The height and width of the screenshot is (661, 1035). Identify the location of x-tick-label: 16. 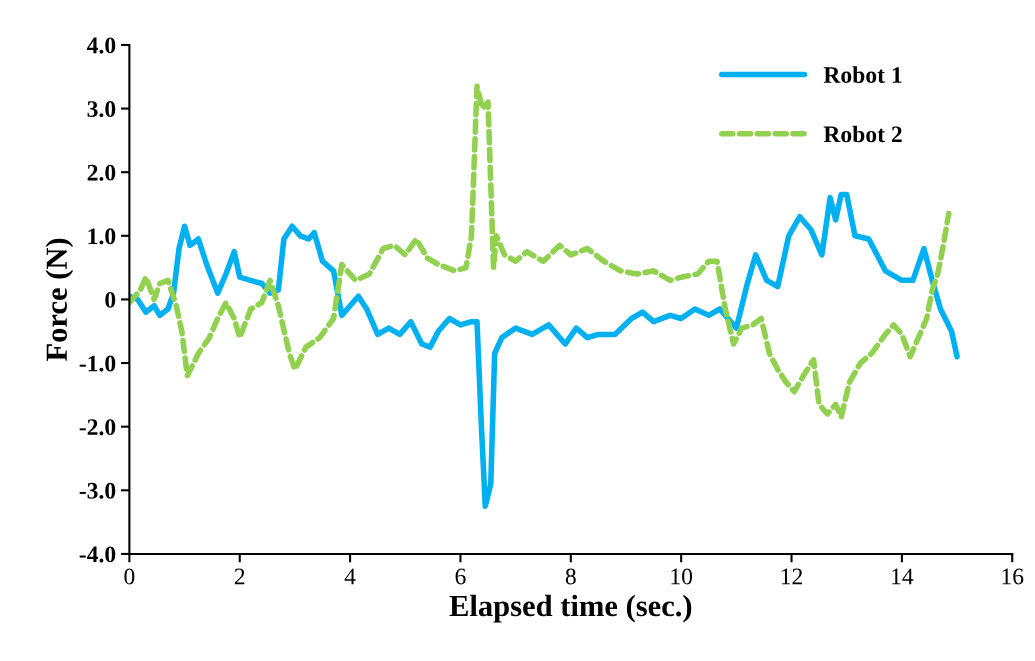
(1013, 576).